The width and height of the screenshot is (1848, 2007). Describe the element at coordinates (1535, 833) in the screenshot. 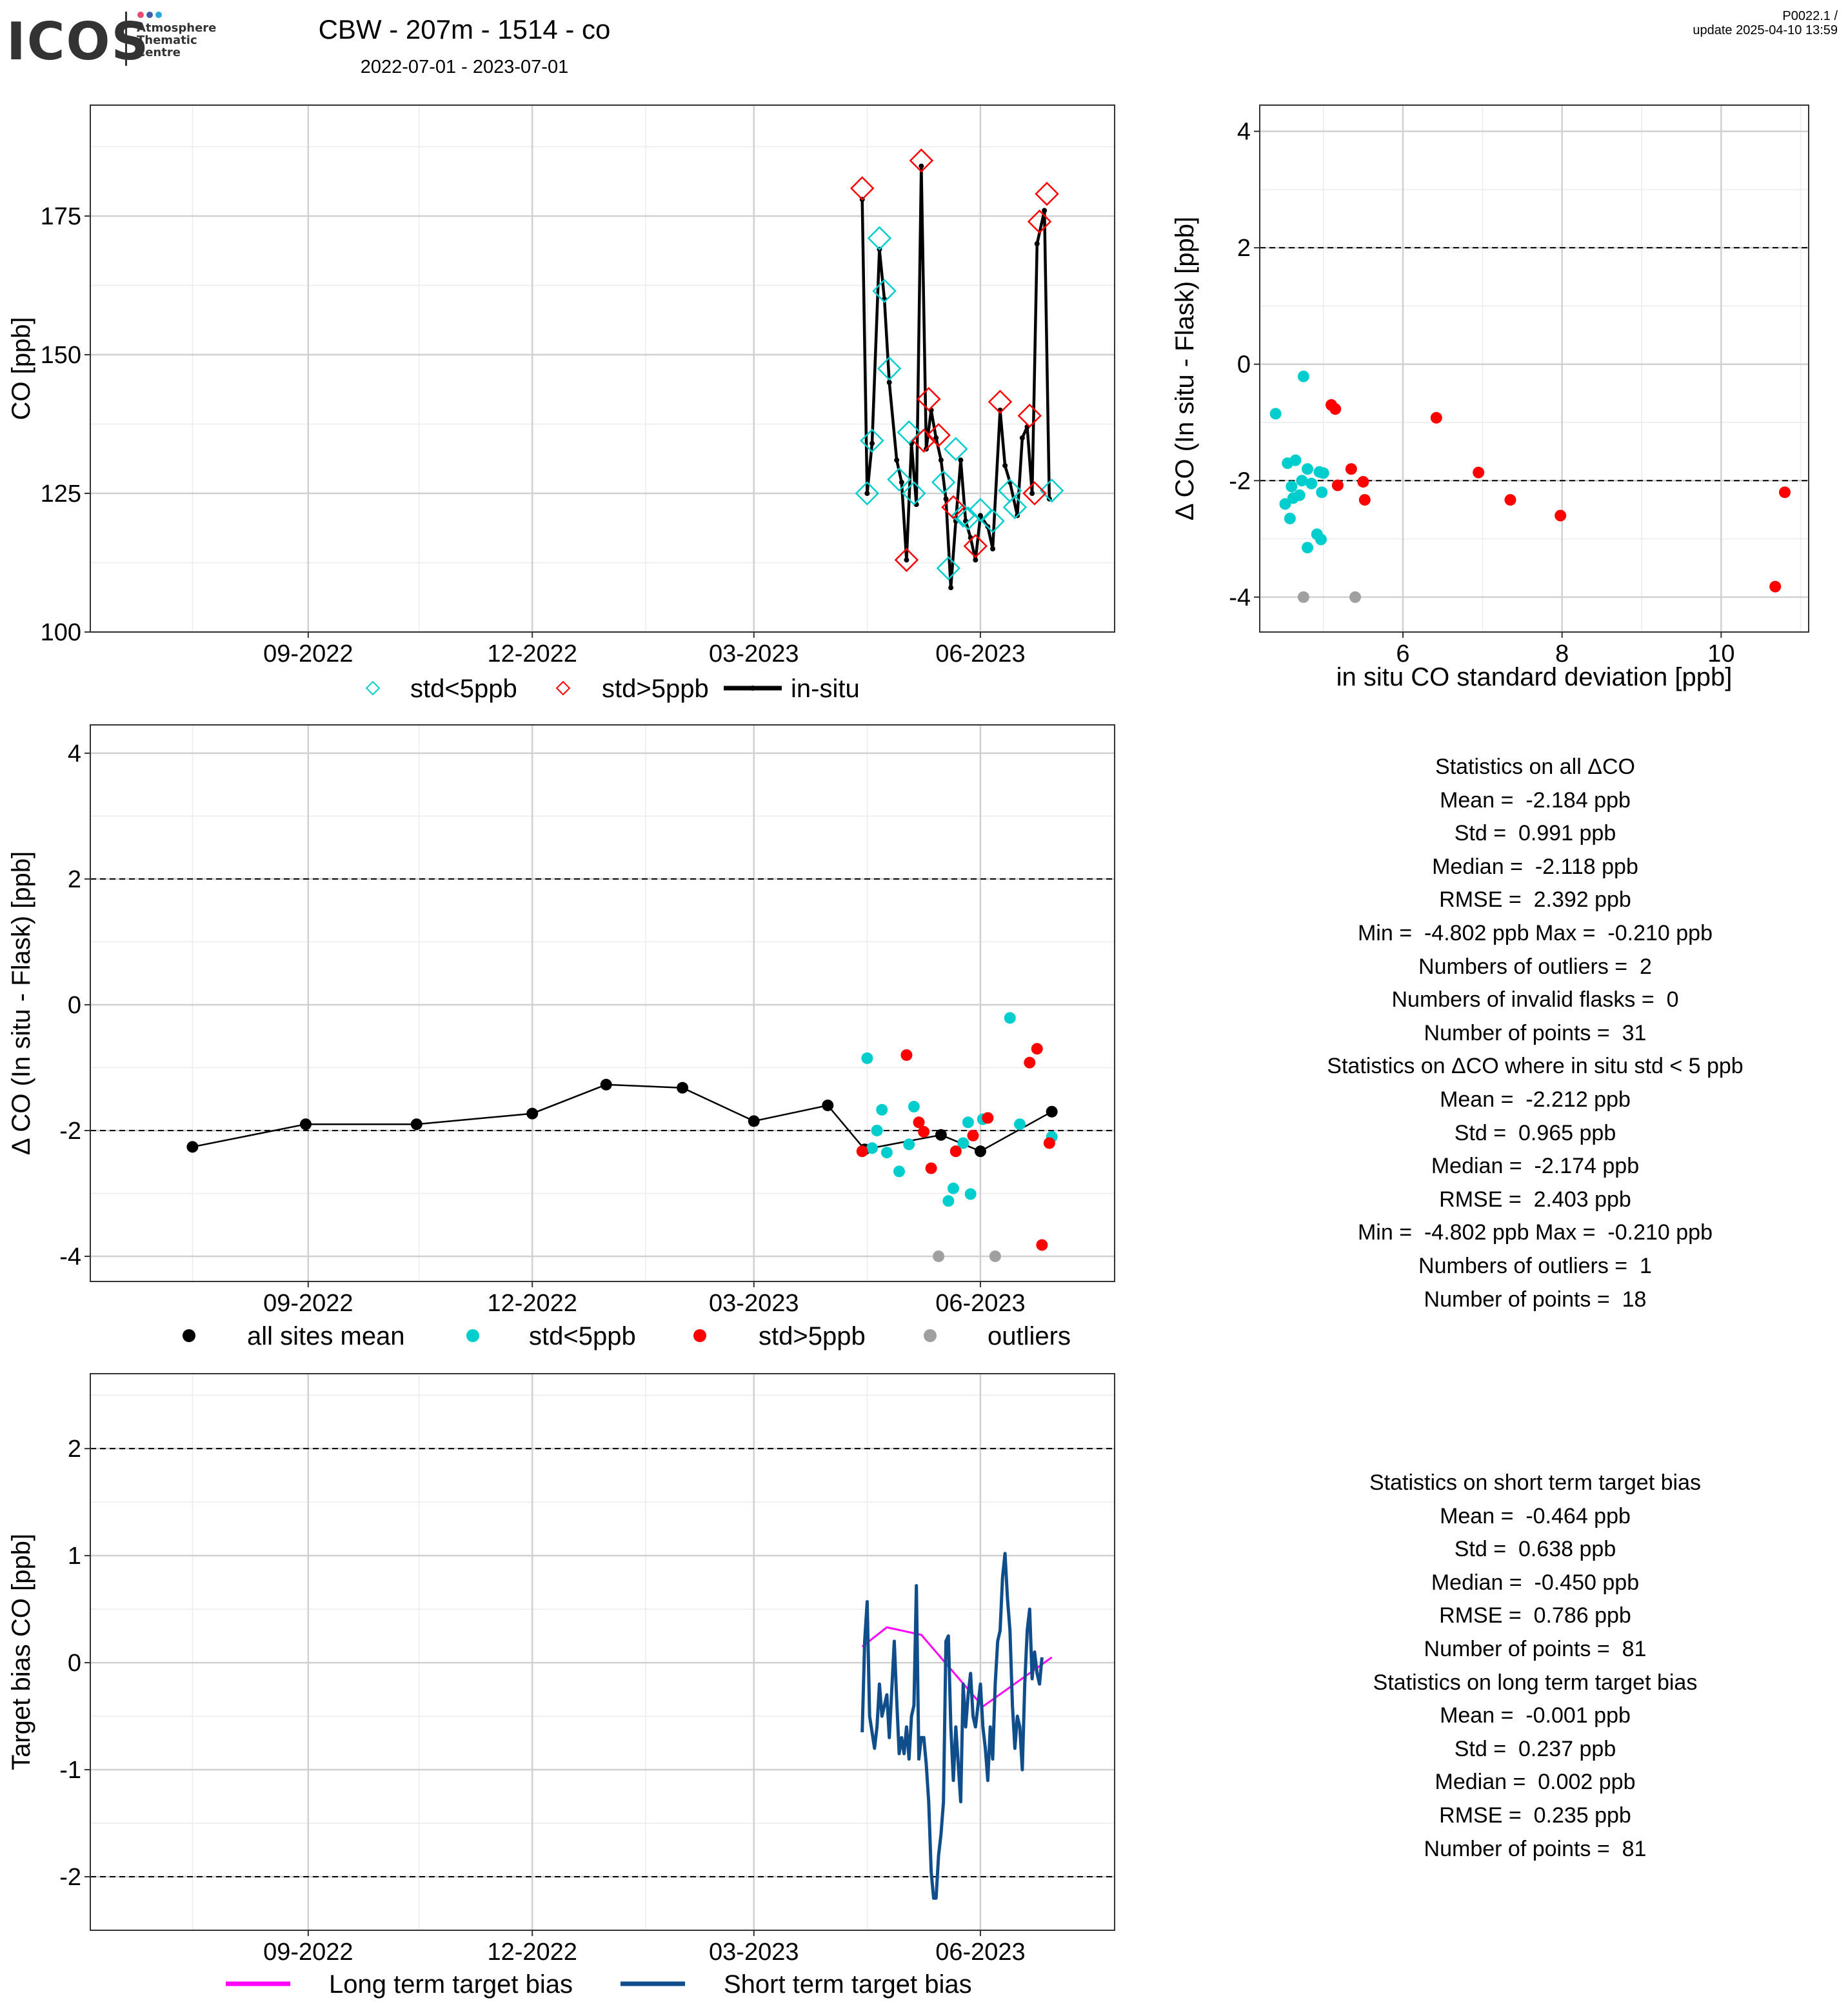

I see `stats-line: Std = 0.991 ppb` at that location.